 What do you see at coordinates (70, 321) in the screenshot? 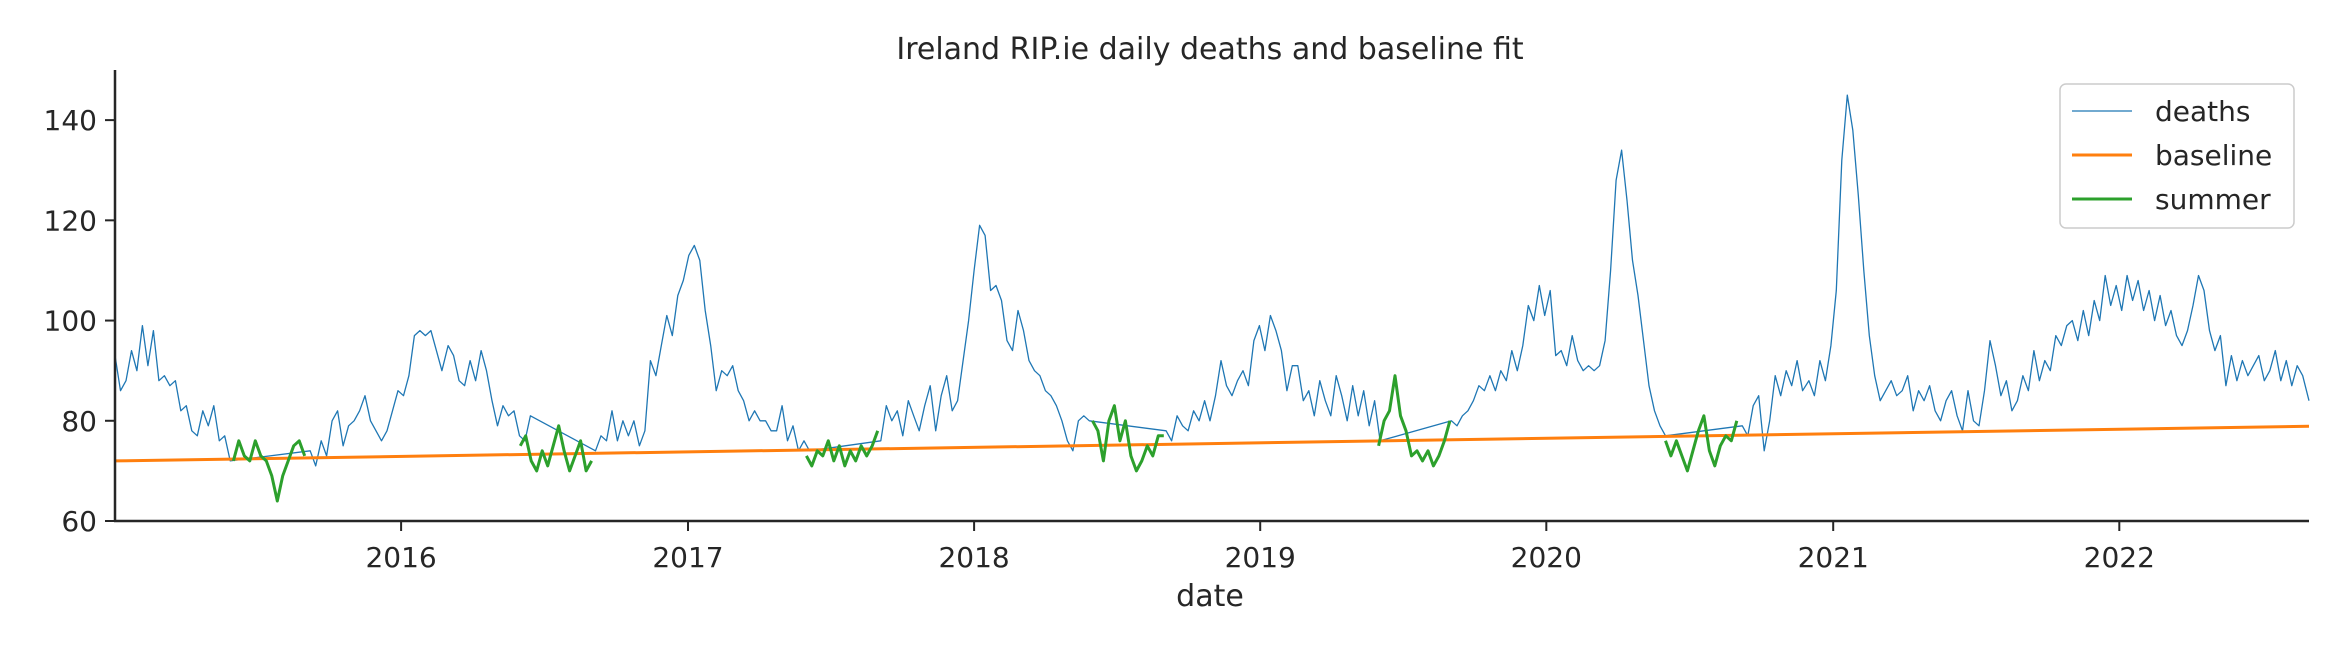
I see `y-tick-label: 100` at bounding box center [70, 321].